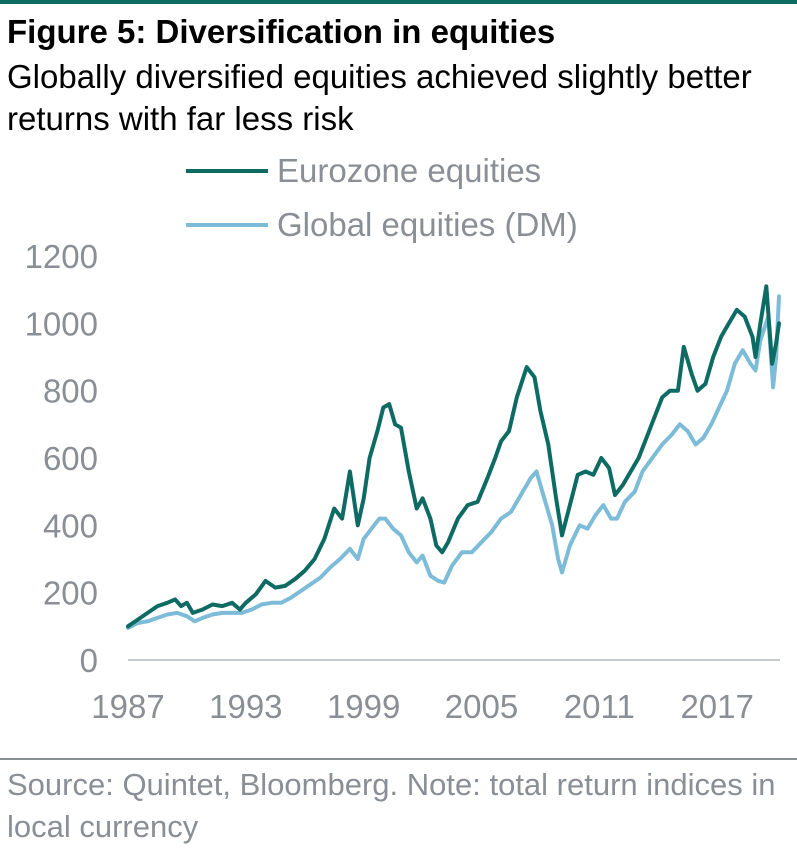 The image size is (797, 851). Describe the element at coordinates (70, 525) in the screenshot. I see `y-tick-label: 400` at that location.